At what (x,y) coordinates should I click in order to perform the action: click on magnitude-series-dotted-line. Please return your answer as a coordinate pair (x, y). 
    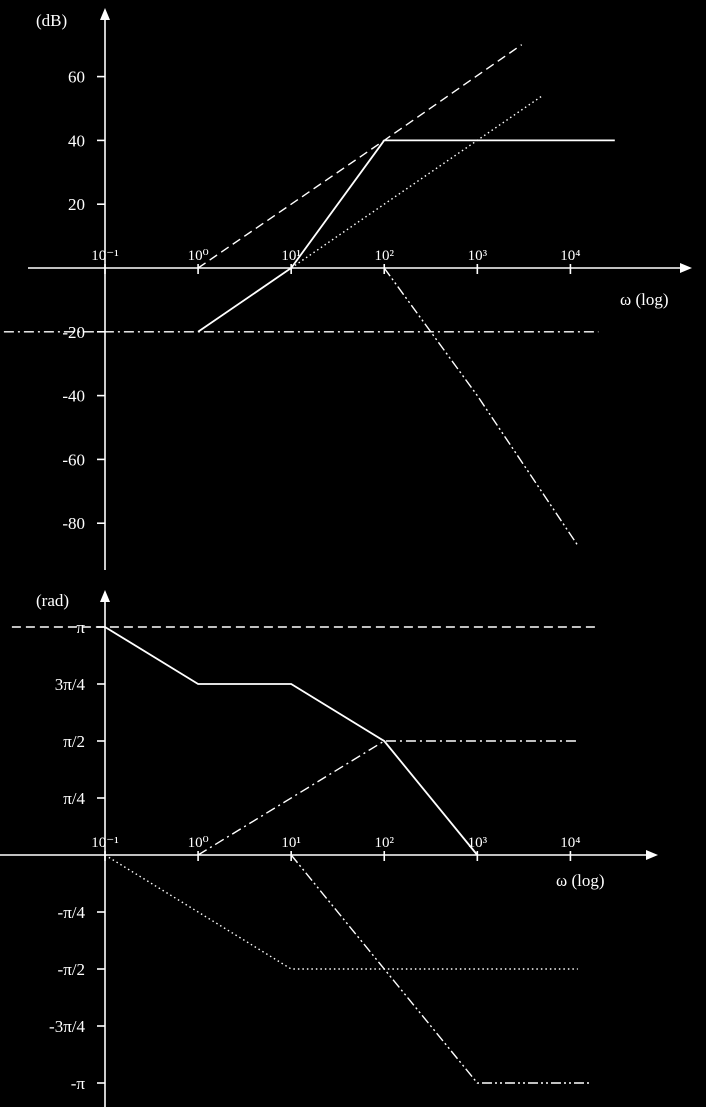
    Looking at the image, I should click on (416, 182).